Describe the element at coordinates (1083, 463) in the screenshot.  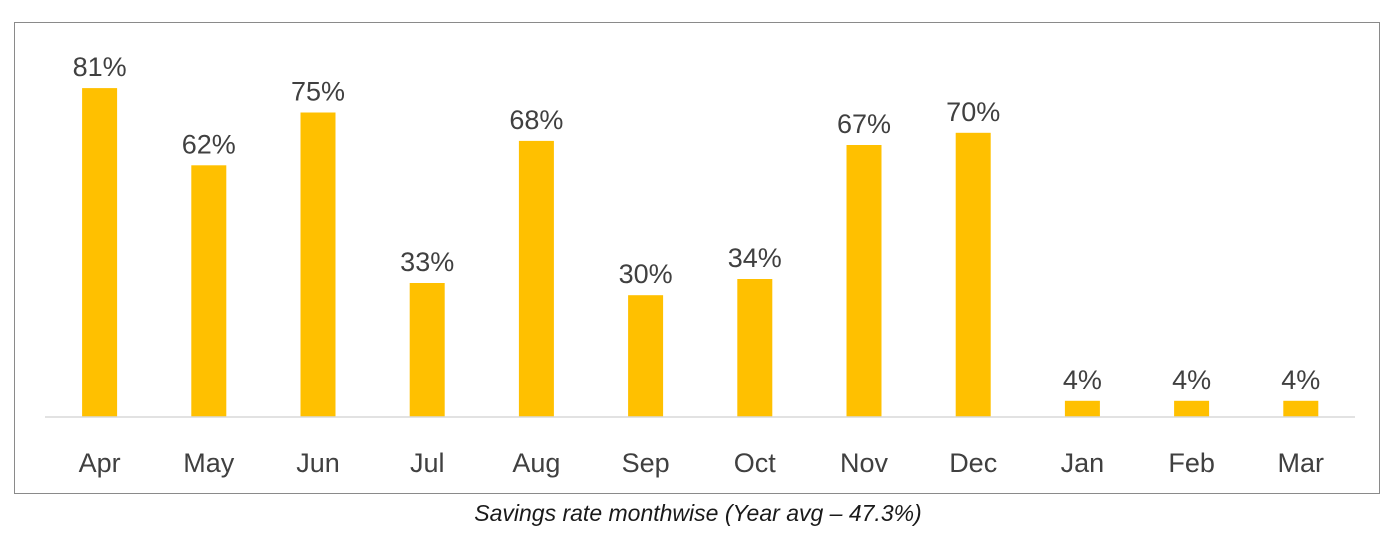
I see `x-tick-label-jan: Jan` at that location.